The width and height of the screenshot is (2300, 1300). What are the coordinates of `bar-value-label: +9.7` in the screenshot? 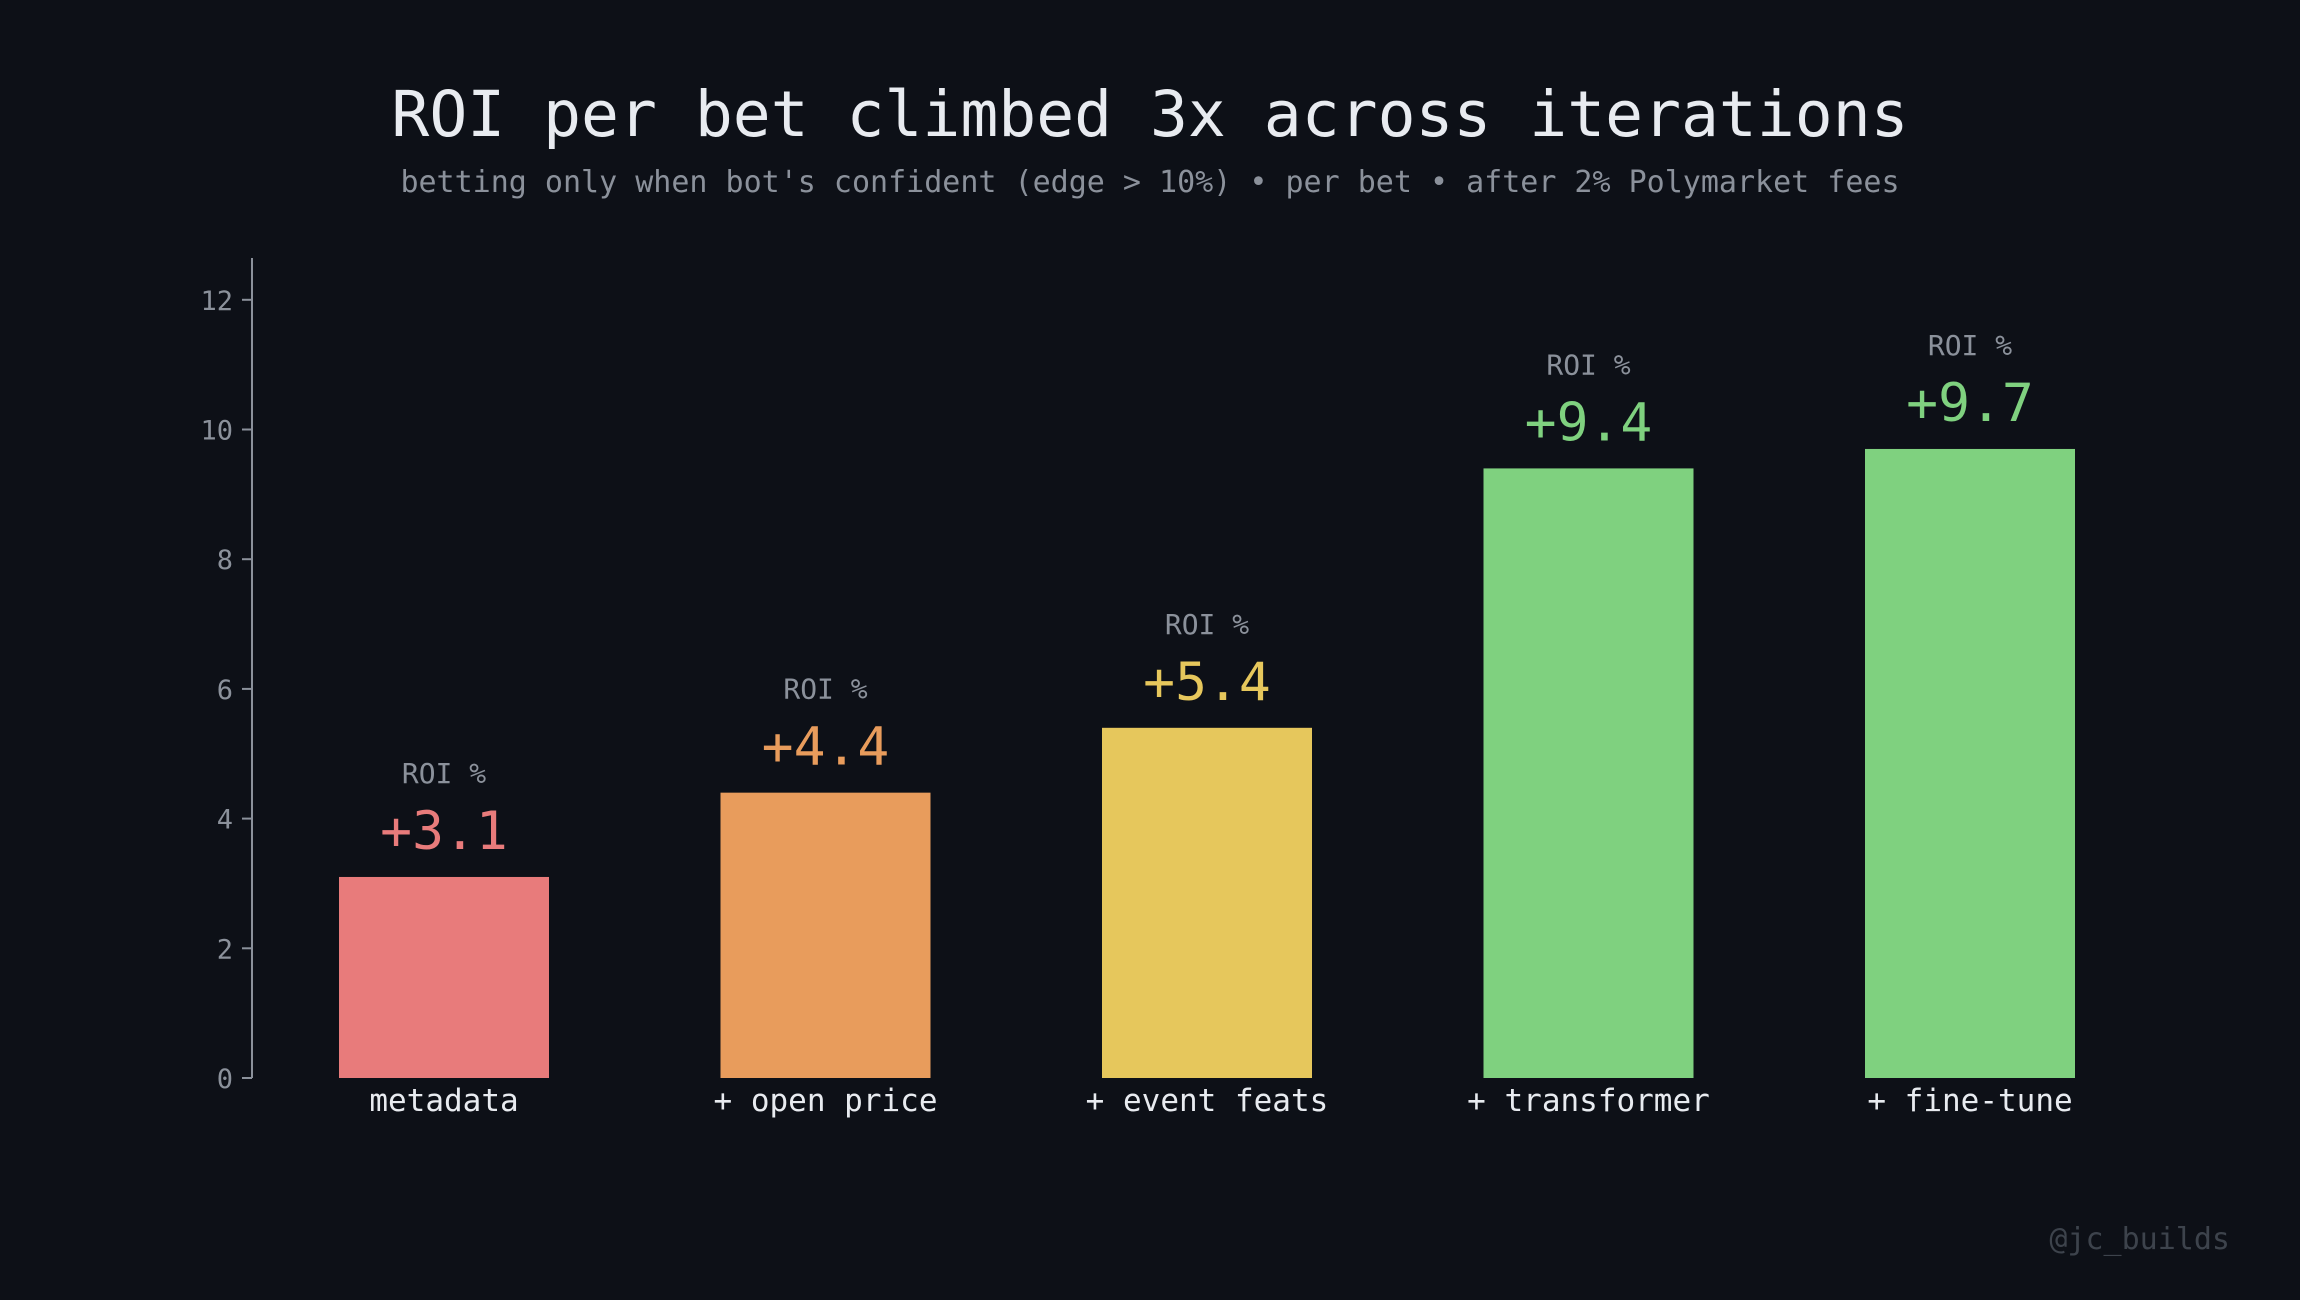 It's located at (1970, 403).